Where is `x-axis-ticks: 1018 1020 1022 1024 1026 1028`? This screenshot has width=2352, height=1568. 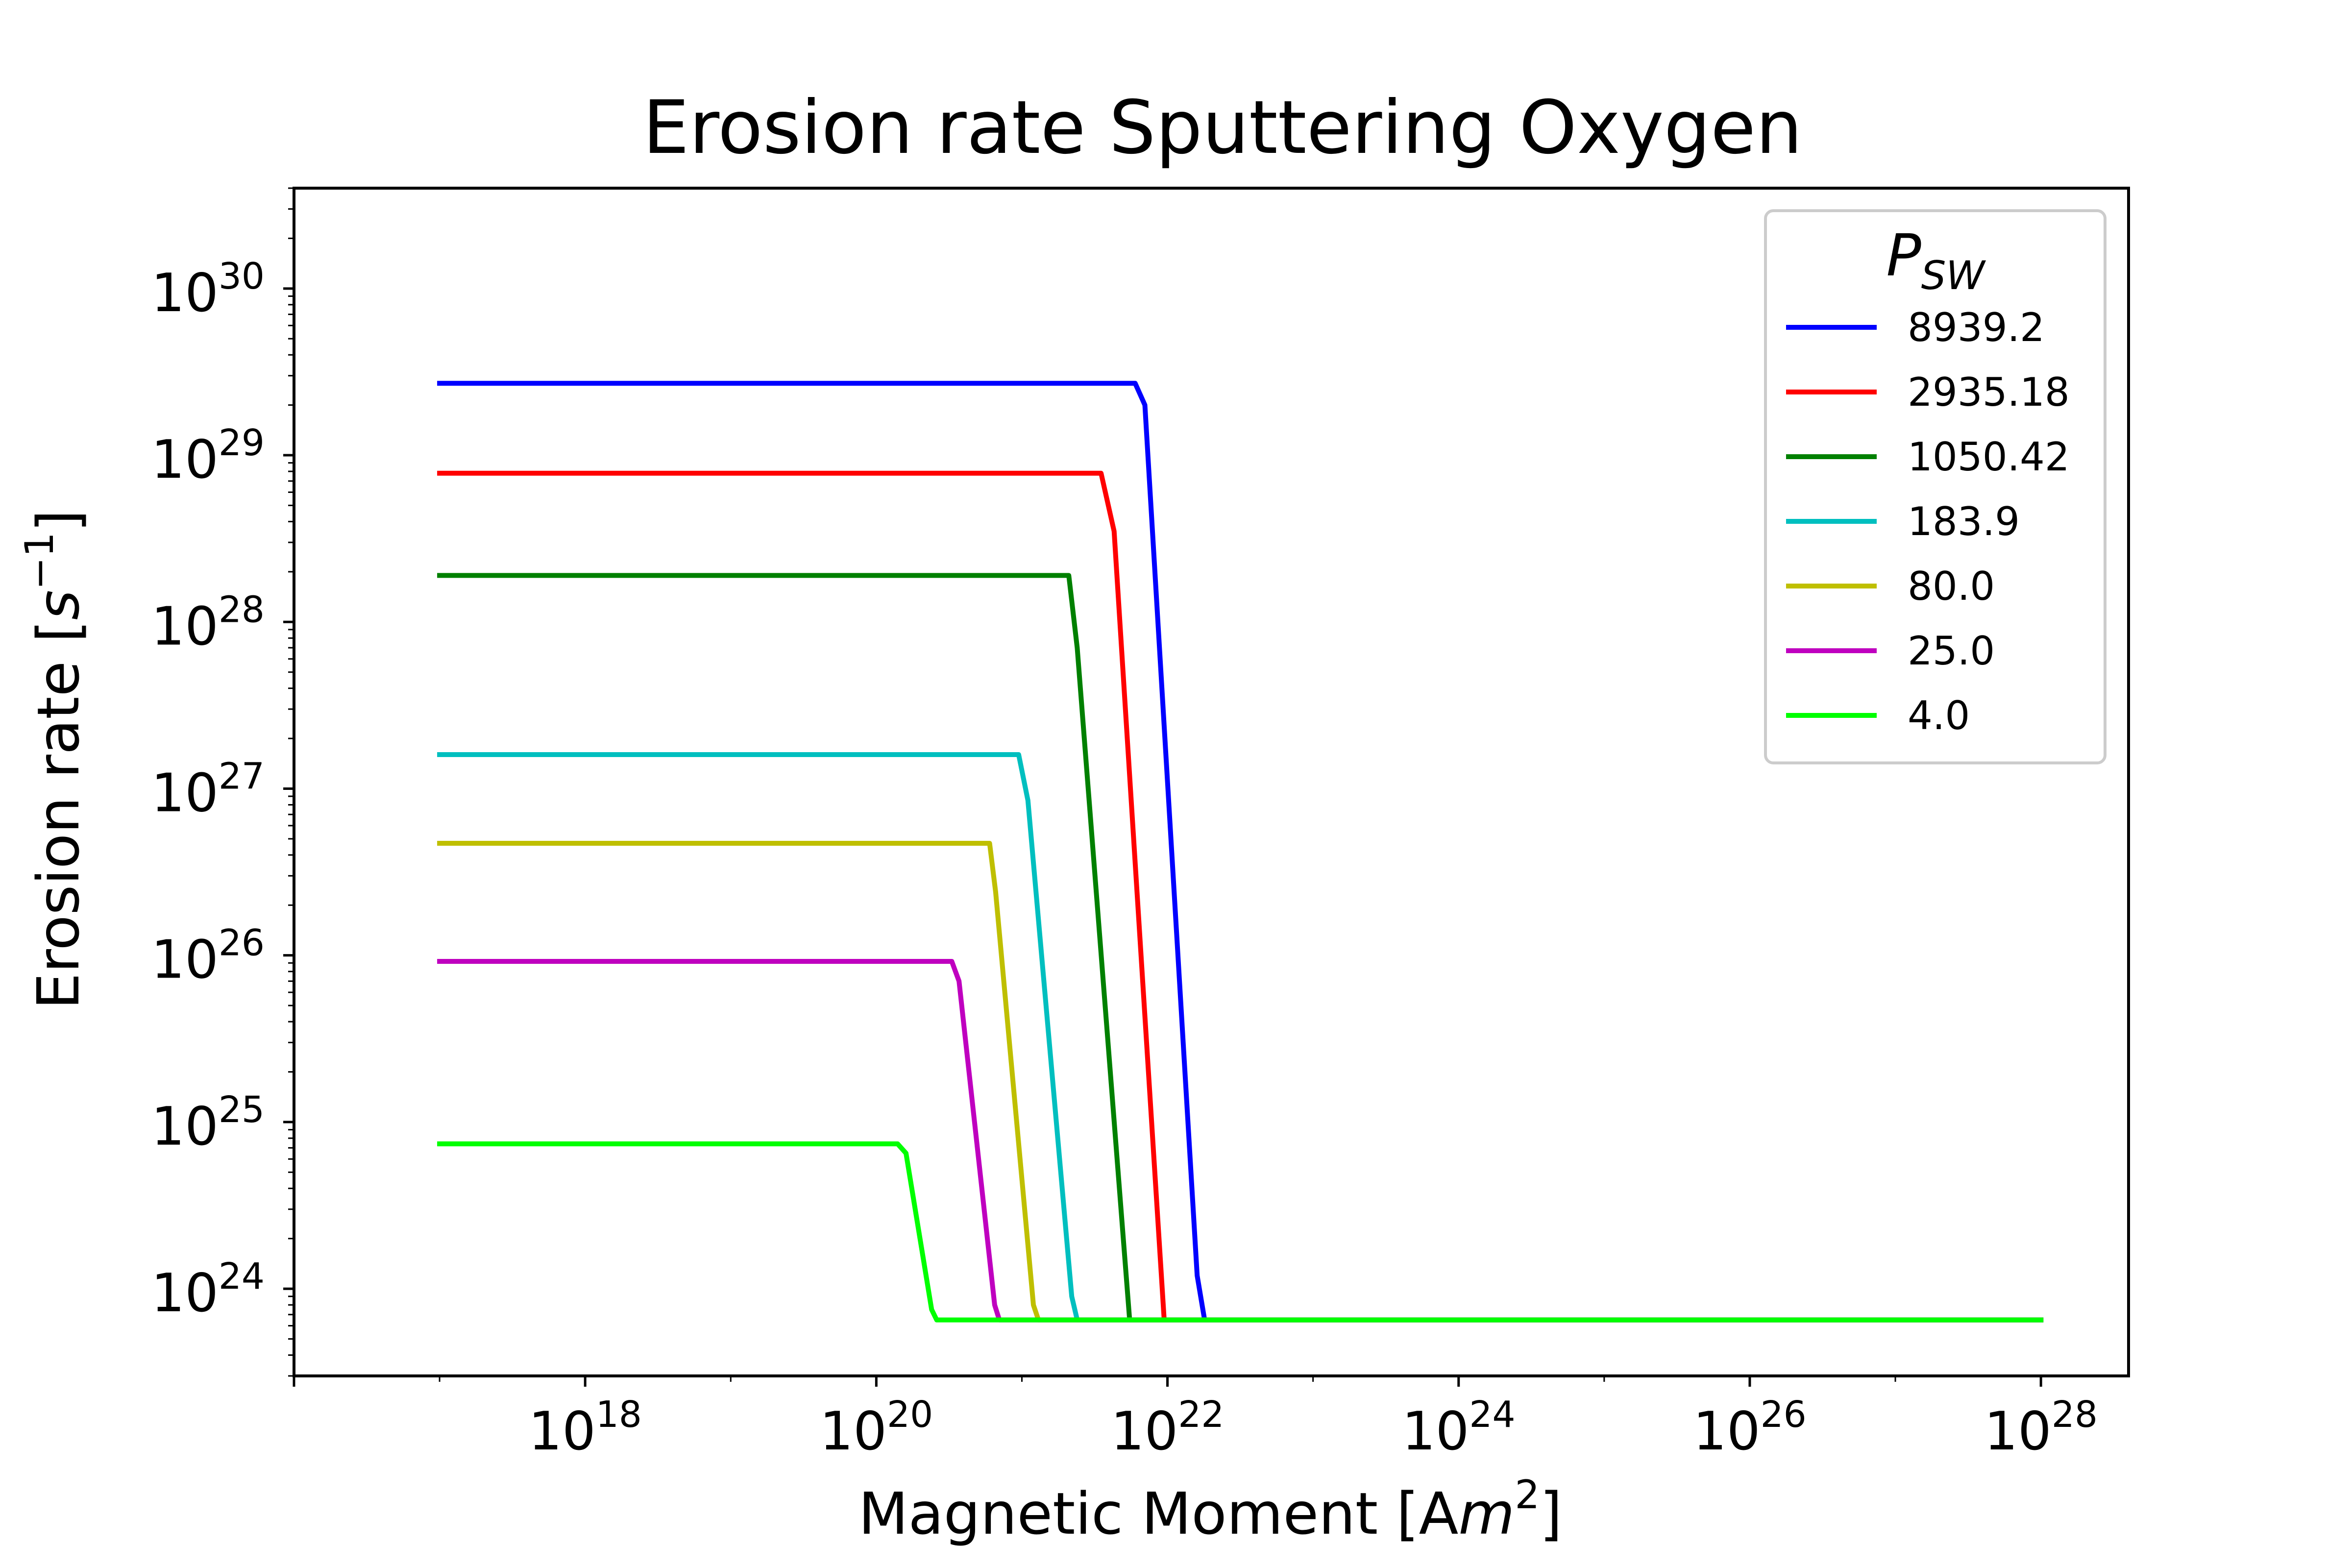
x-axis-ticks: 1018 1020 1022 1024 1026 1028 is located at coordinates (1195, 1419).